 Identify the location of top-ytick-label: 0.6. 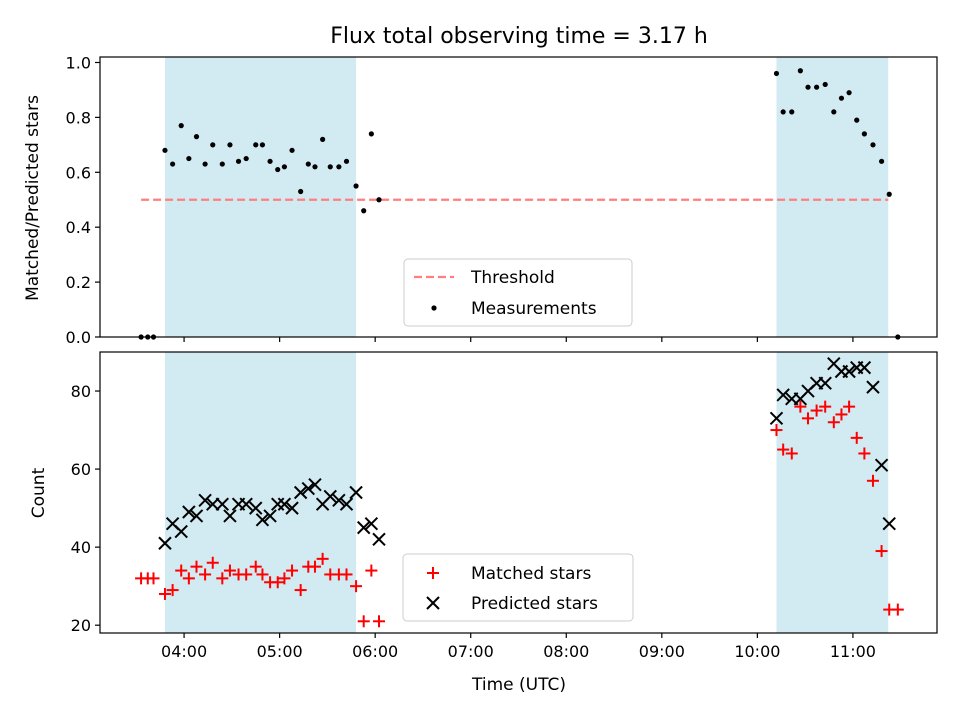
(78, 172).